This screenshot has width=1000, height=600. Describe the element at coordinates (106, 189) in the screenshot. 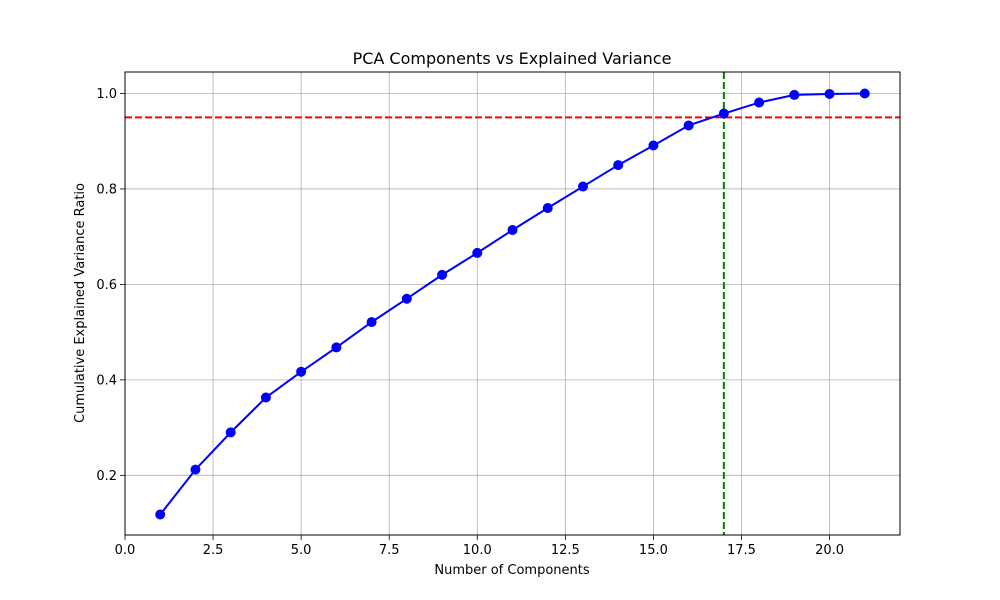

I see `y-tick-label: 0.8` at that location.